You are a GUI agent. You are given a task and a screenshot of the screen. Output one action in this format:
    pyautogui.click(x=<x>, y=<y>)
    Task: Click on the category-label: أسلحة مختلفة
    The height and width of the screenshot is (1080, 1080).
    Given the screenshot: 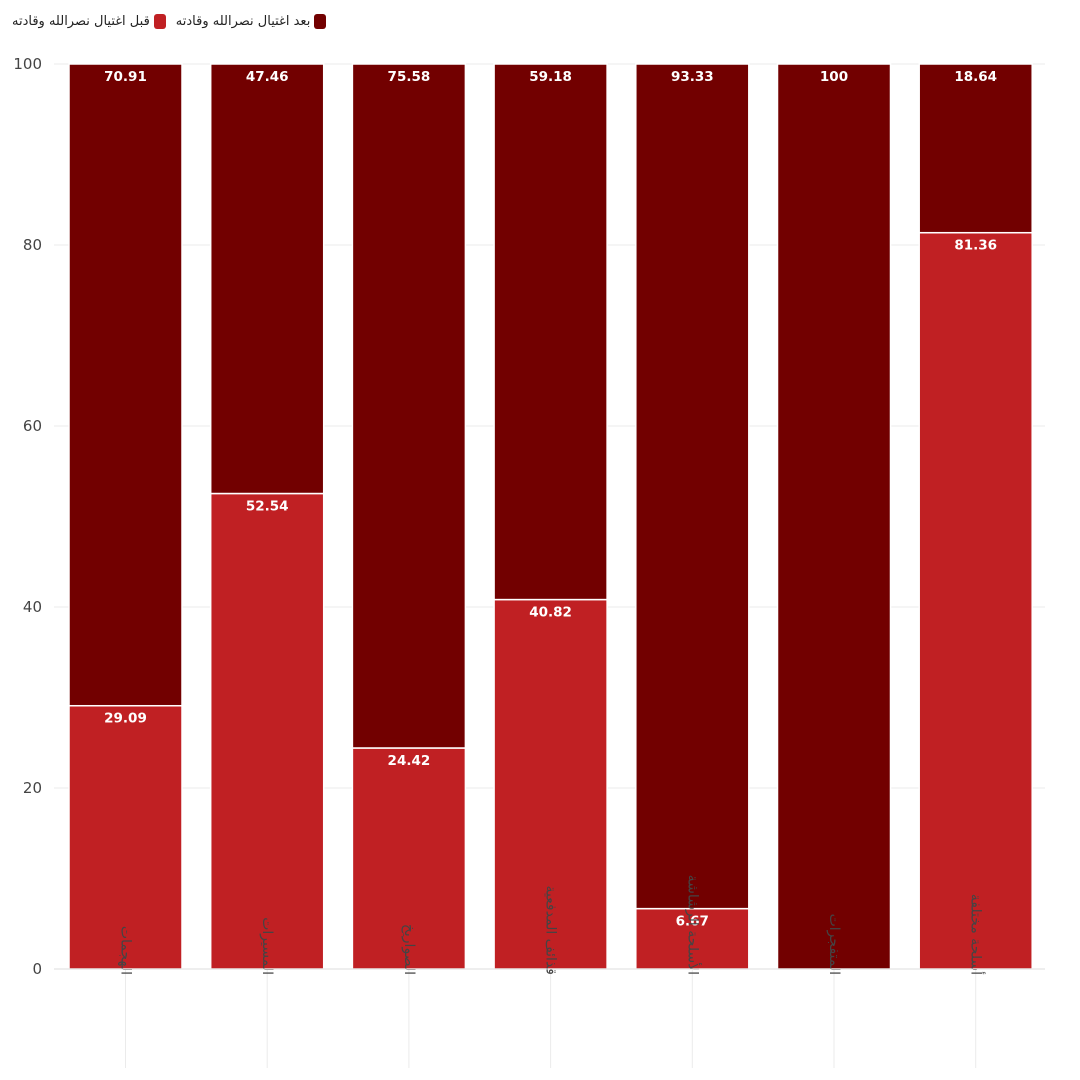 What is the action you would take?
    pyautogui.click(x=977, y=934)
    